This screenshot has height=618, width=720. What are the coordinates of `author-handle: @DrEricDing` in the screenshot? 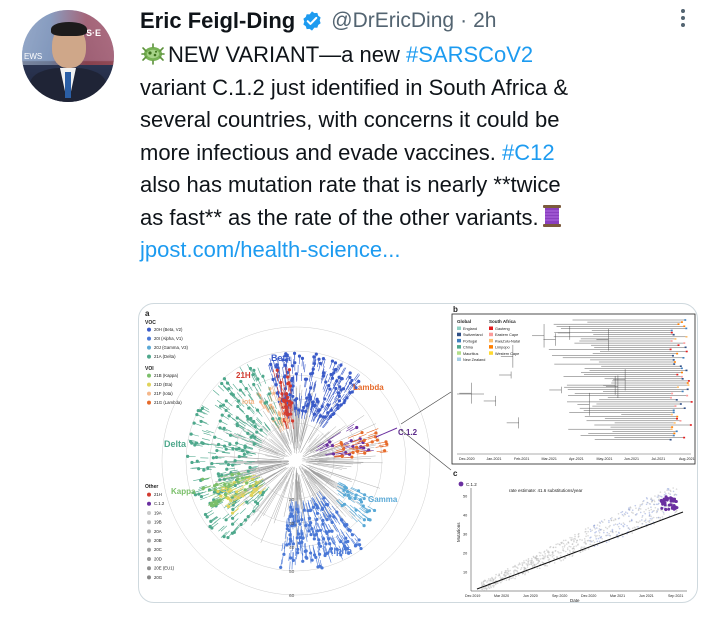 It's located at (393, 20).